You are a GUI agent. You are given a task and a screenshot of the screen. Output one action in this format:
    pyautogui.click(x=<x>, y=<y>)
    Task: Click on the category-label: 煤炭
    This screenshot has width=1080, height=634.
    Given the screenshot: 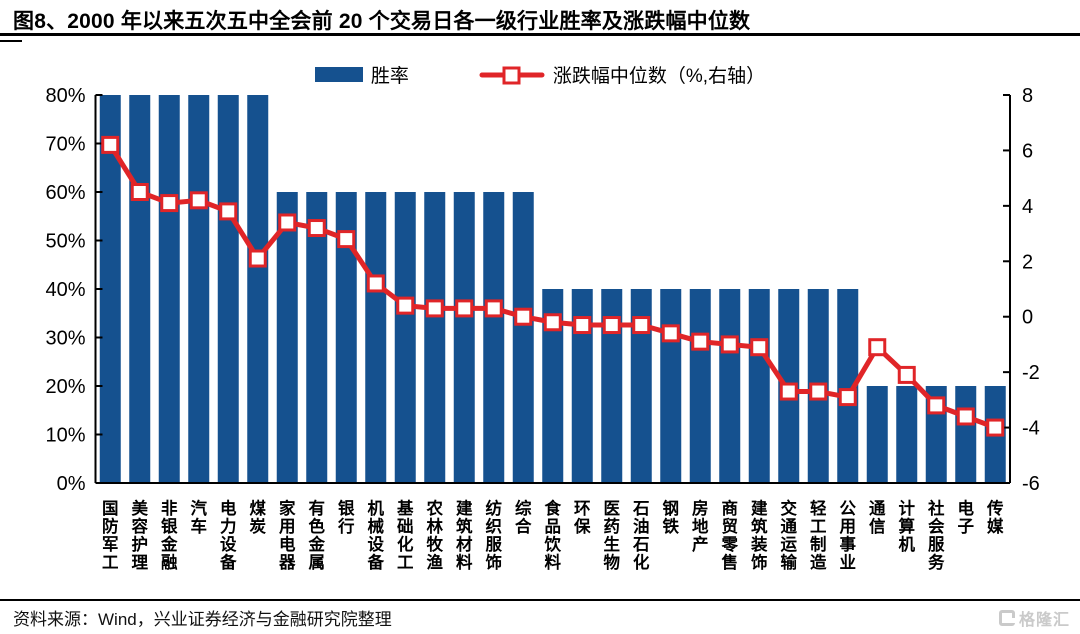 What is the action you would take?
    pyautogui.click(x=258, y=517)
    